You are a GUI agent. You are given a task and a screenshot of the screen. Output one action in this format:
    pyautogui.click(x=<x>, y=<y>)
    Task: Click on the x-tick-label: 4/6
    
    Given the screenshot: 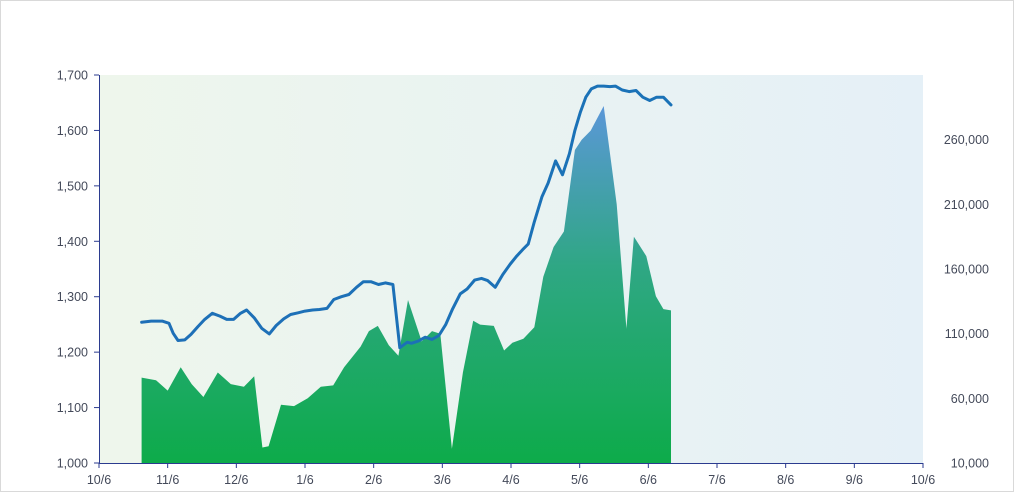 What is the action you would take?
    pyautogui.click(x=510, y=480)
    